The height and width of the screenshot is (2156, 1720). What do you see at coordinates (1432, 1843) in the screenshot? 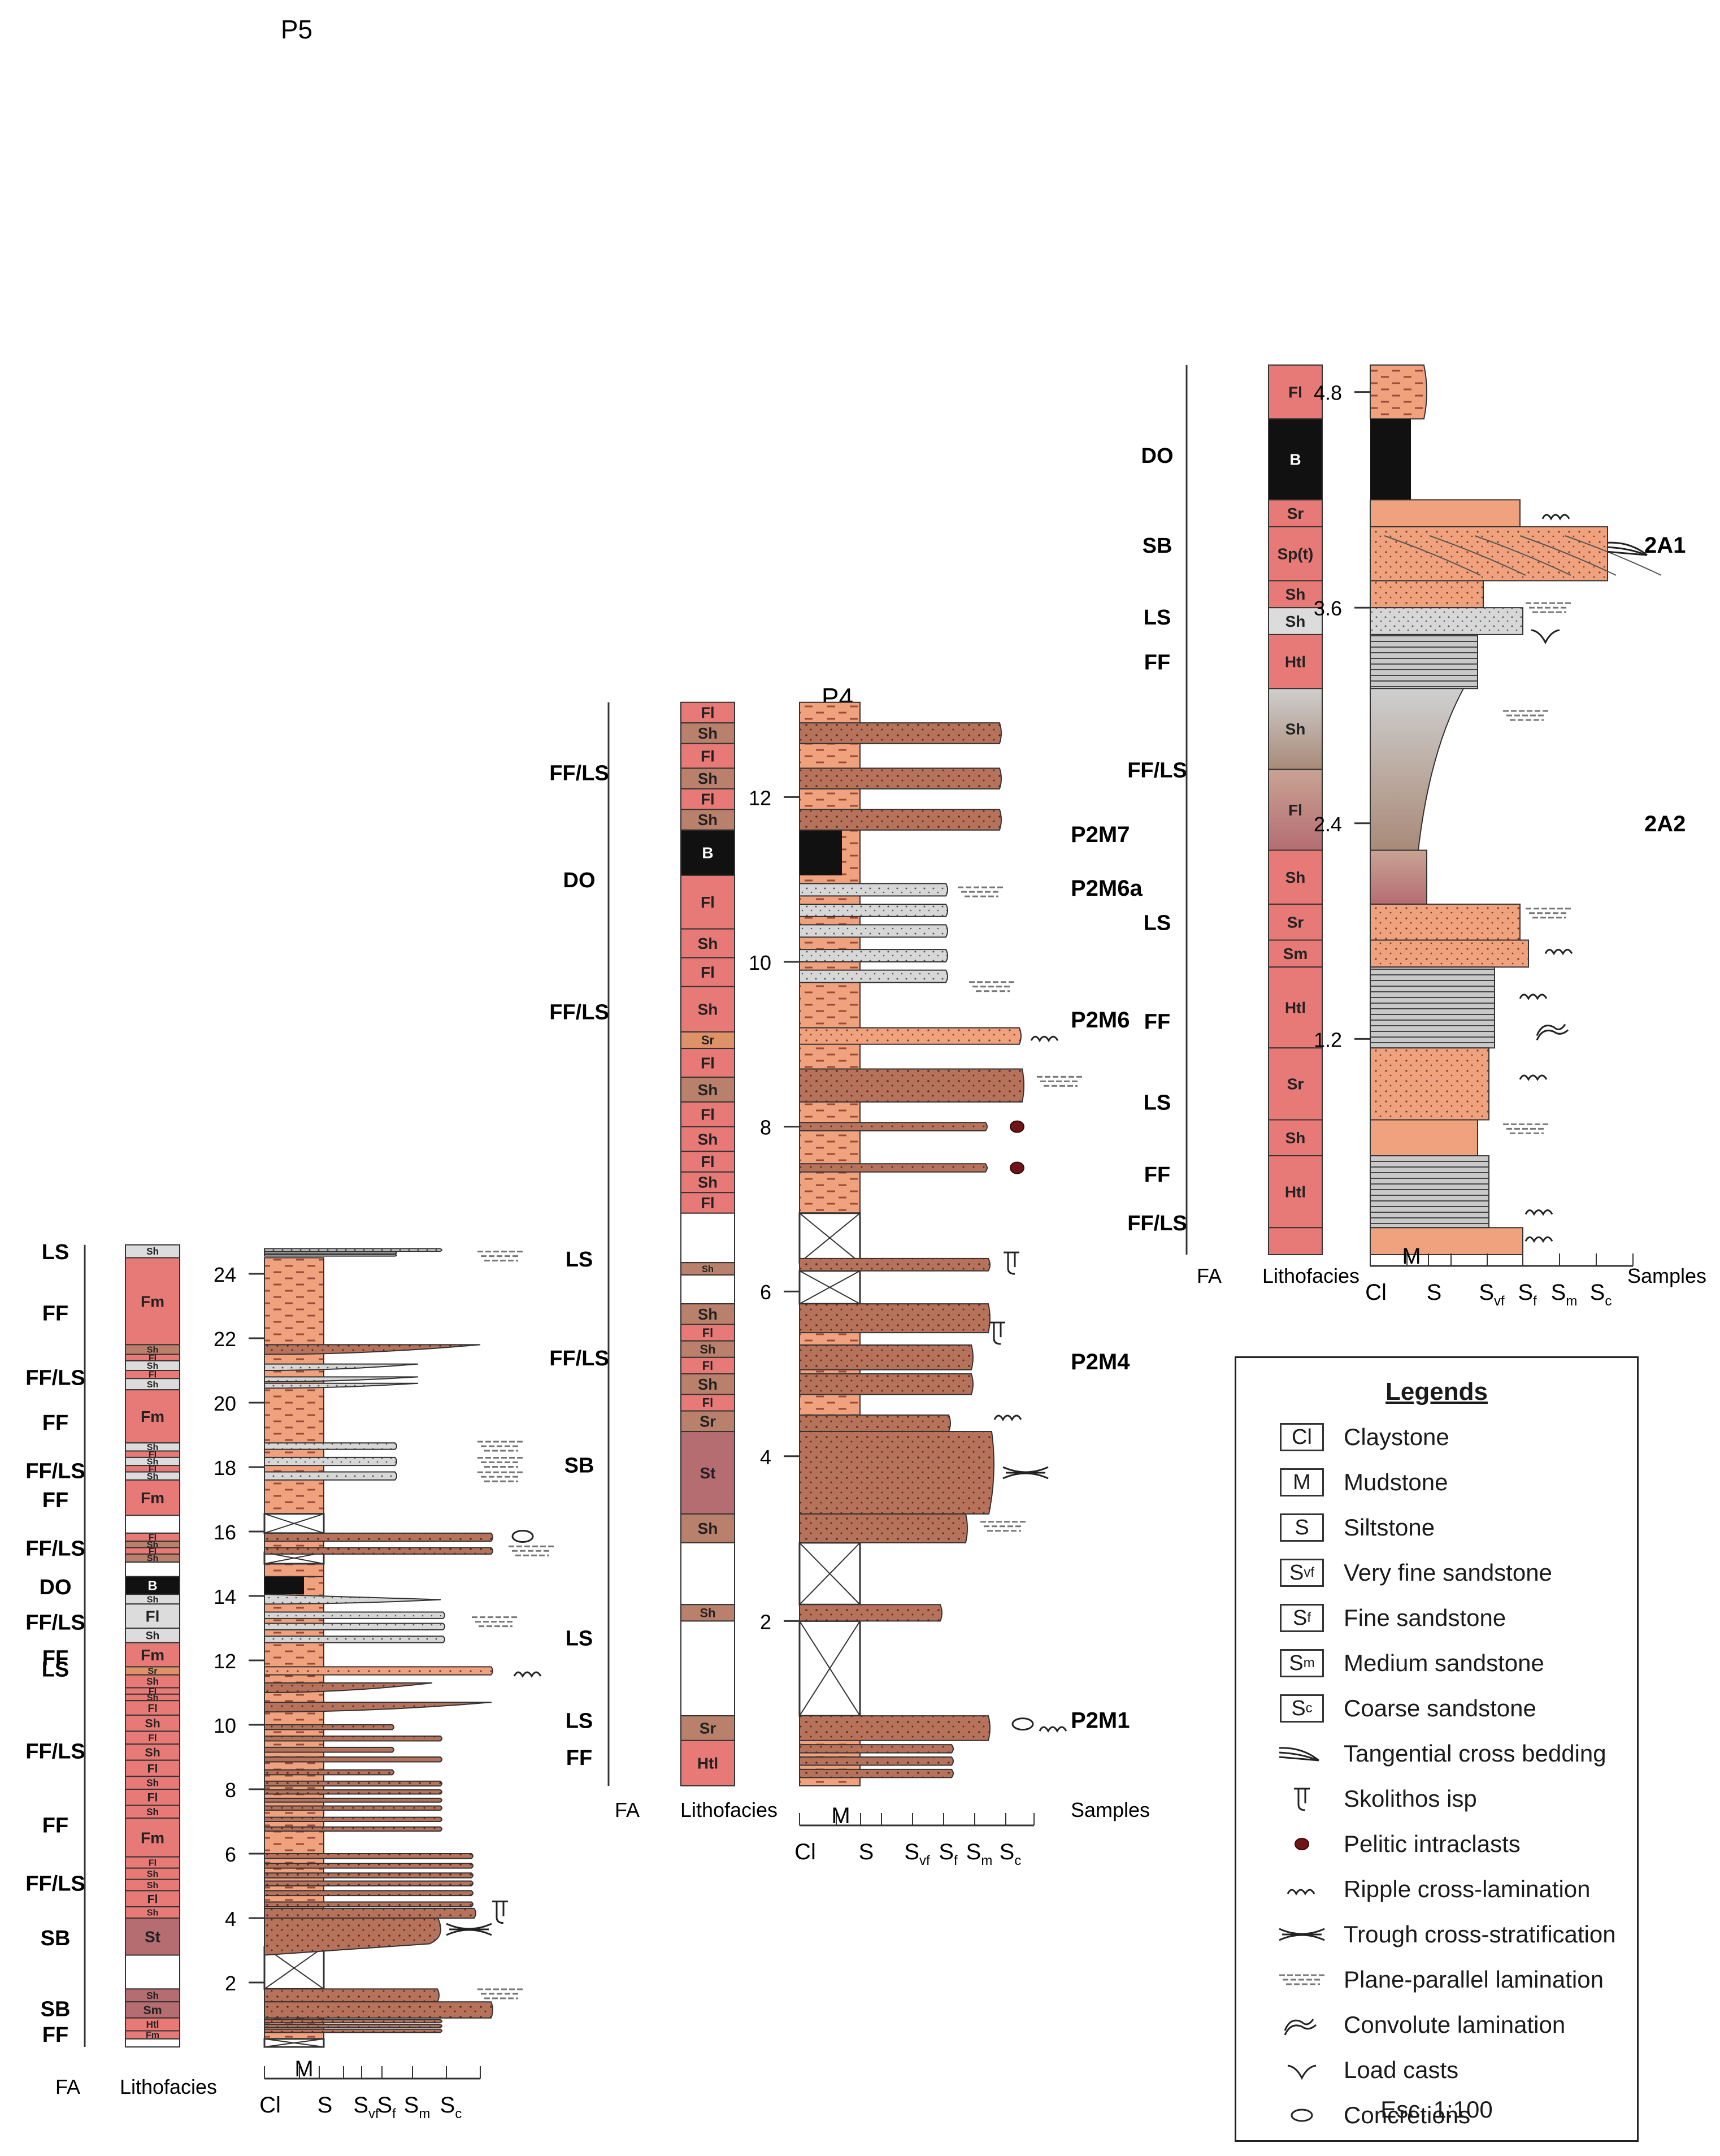
I see `legend-label: Pelitic intraclasts` at bounding box center [1432, 1843].